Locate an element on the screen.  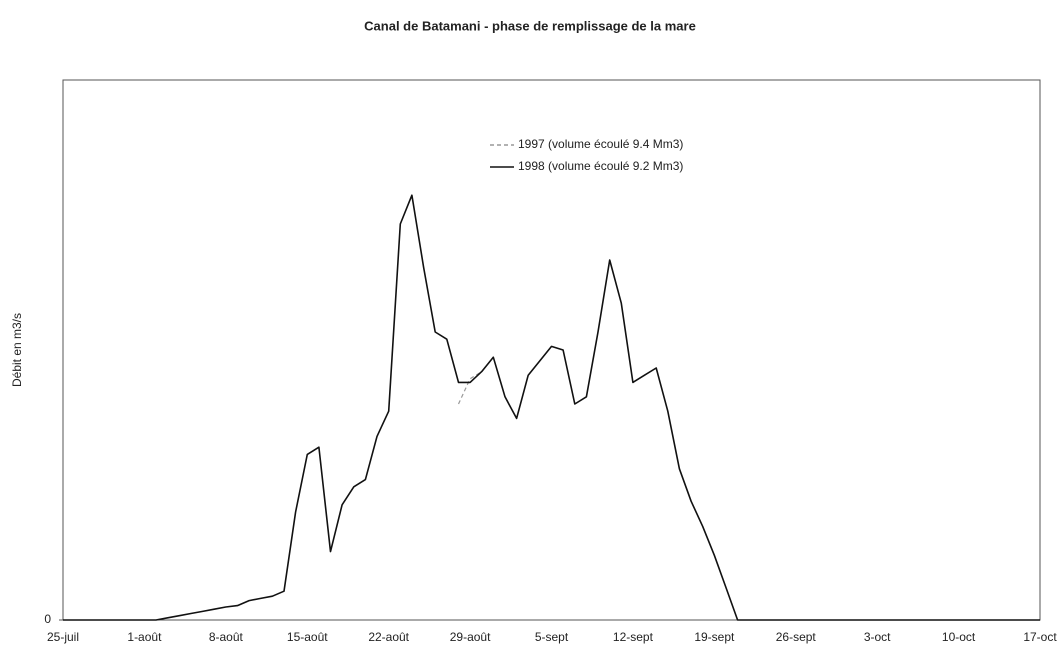
legend-label: 1998 (volume écoulé 9.2 Mm3) is located at coordinates (600, 166).